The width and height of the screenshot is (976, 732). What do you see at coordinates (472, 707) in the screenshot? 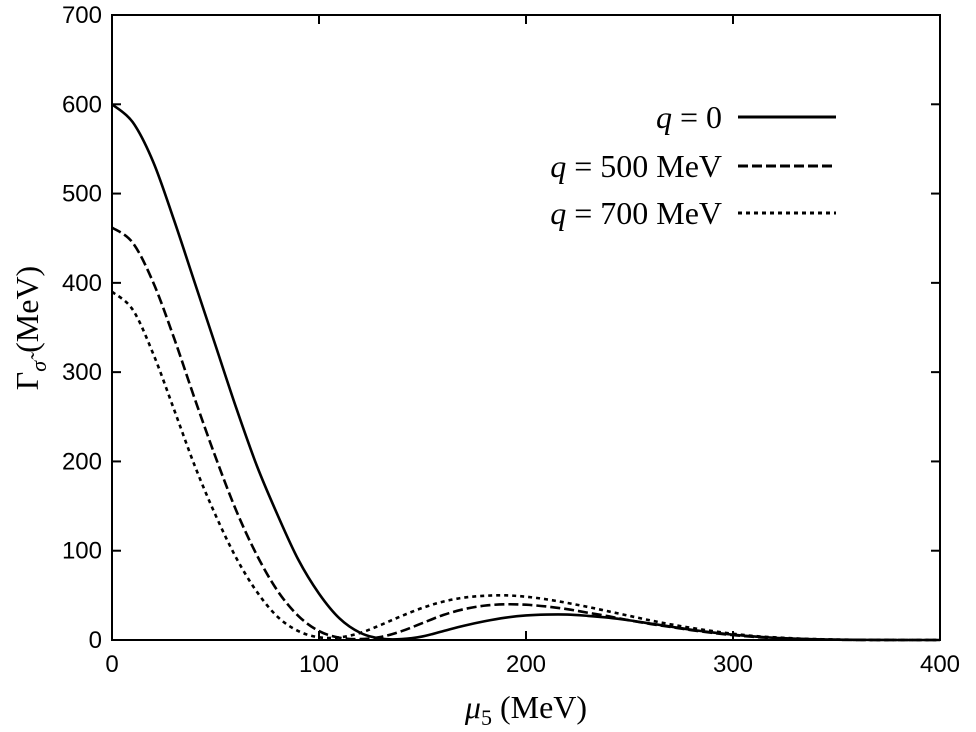
I see `x-axis-symbol: μ` at bounding box center [472, 707].